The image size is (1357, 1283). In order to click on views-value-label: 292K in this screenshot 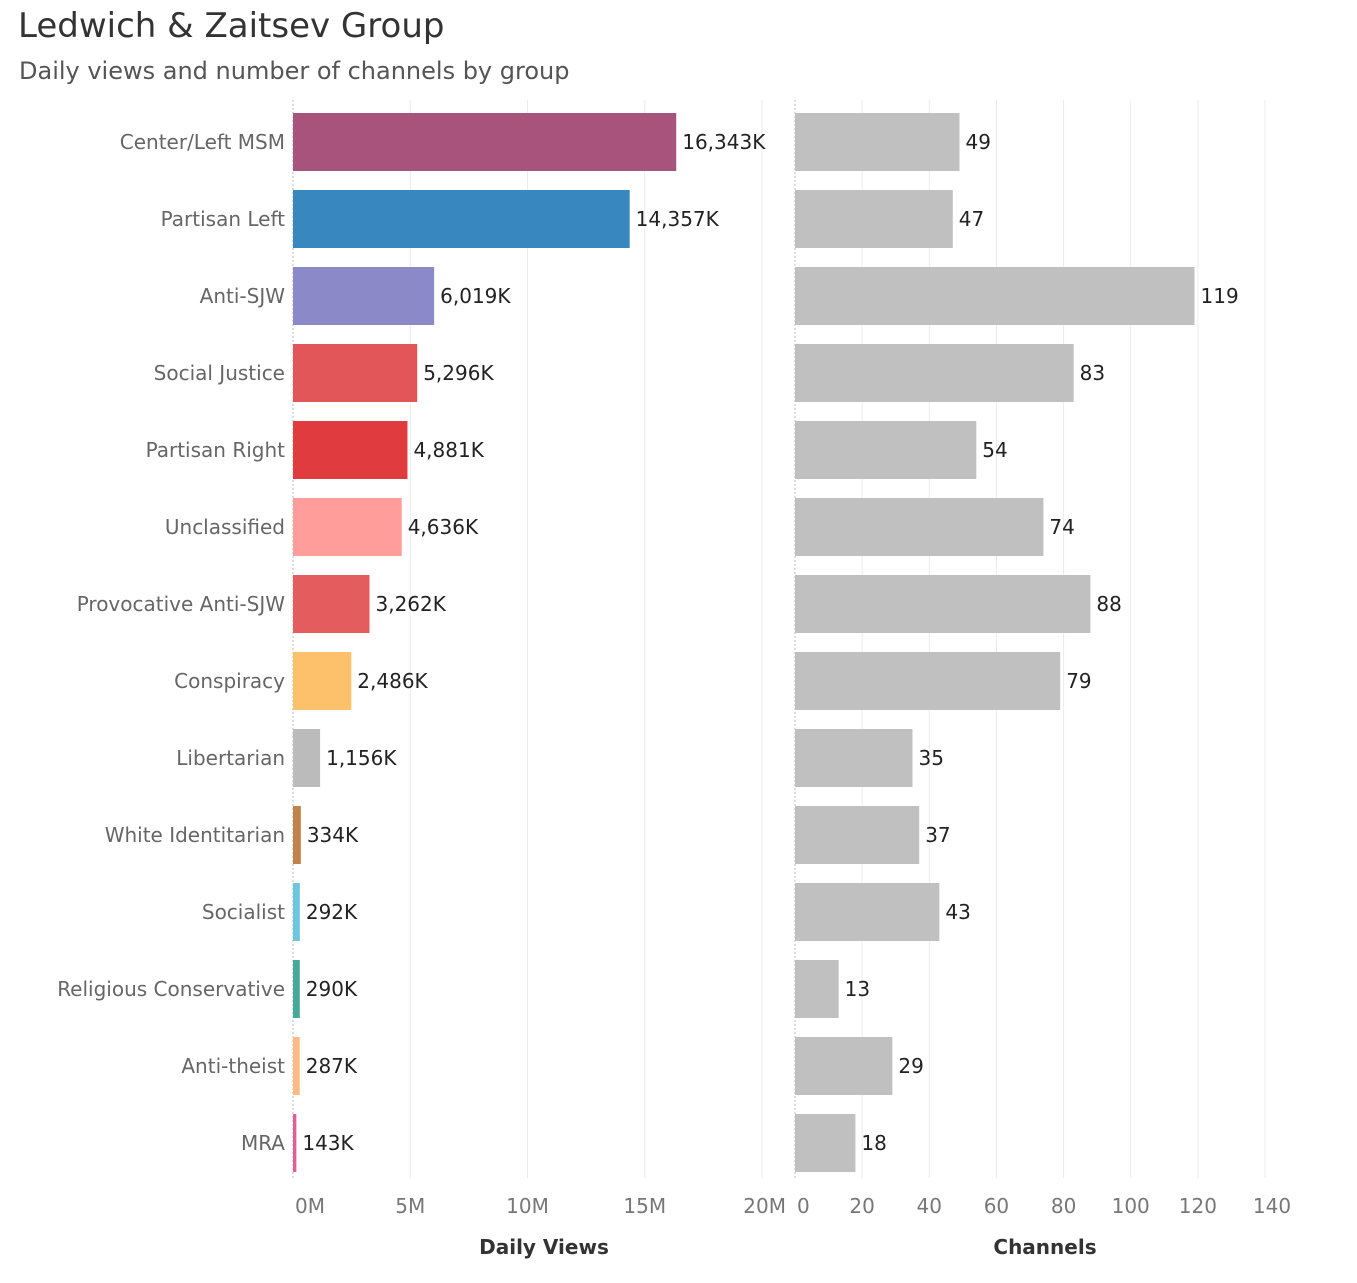, I will do `click(332, 912)`.